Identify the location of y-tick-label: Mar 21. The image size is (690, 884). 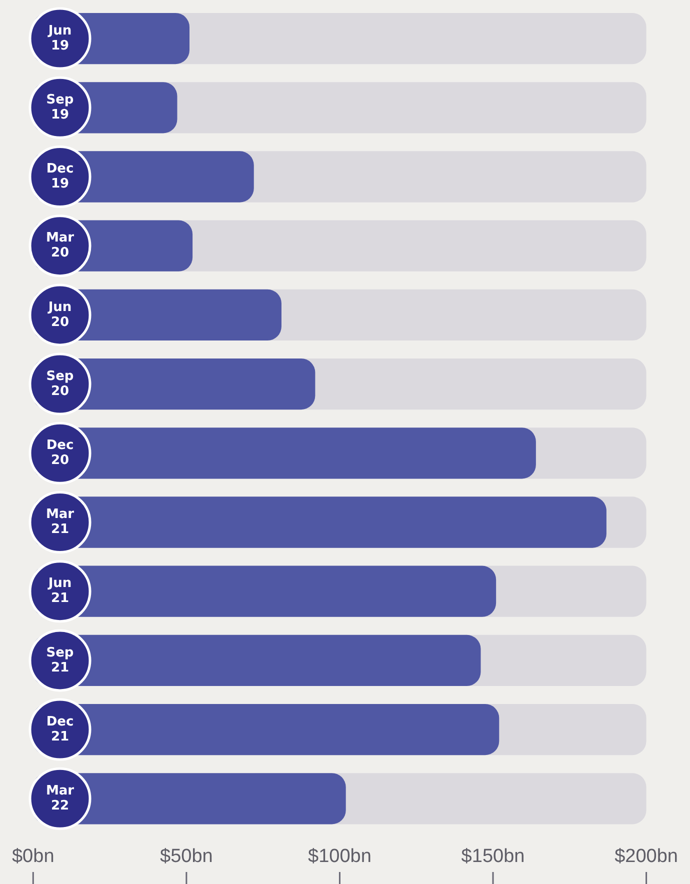
(60, 522).